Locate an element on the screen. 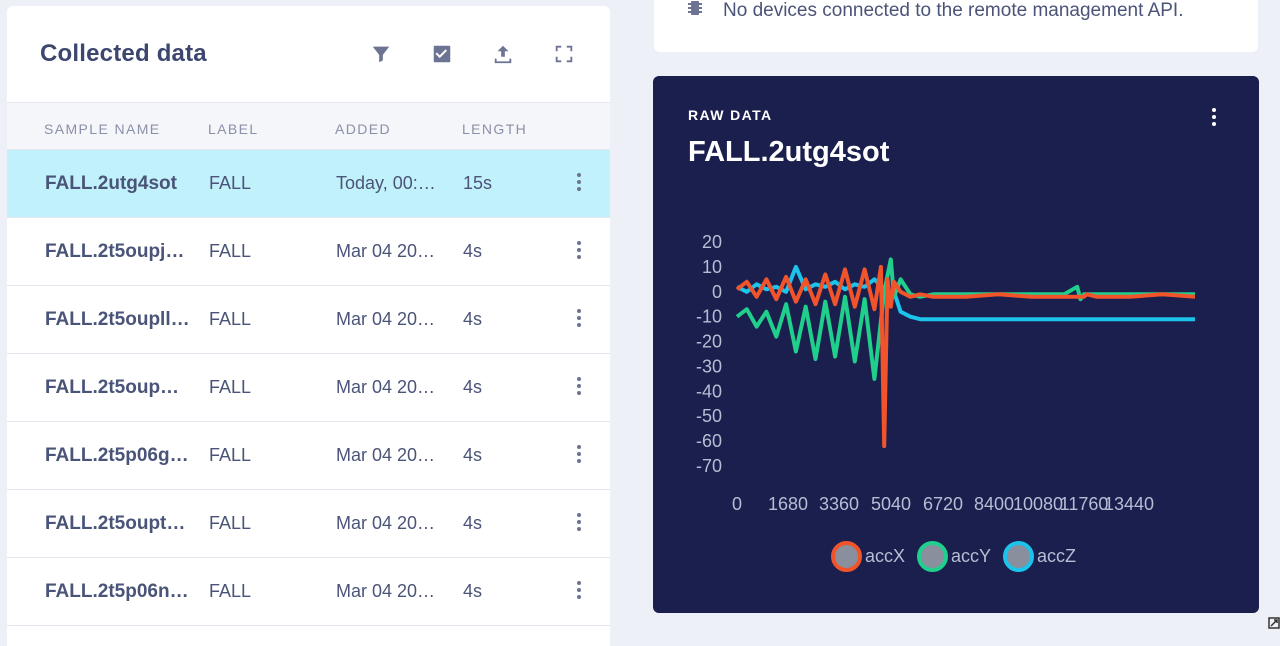  table-row: FALL.2t5oup… FALL Mar 04 20… 4s is located at coordinates (308, 388).